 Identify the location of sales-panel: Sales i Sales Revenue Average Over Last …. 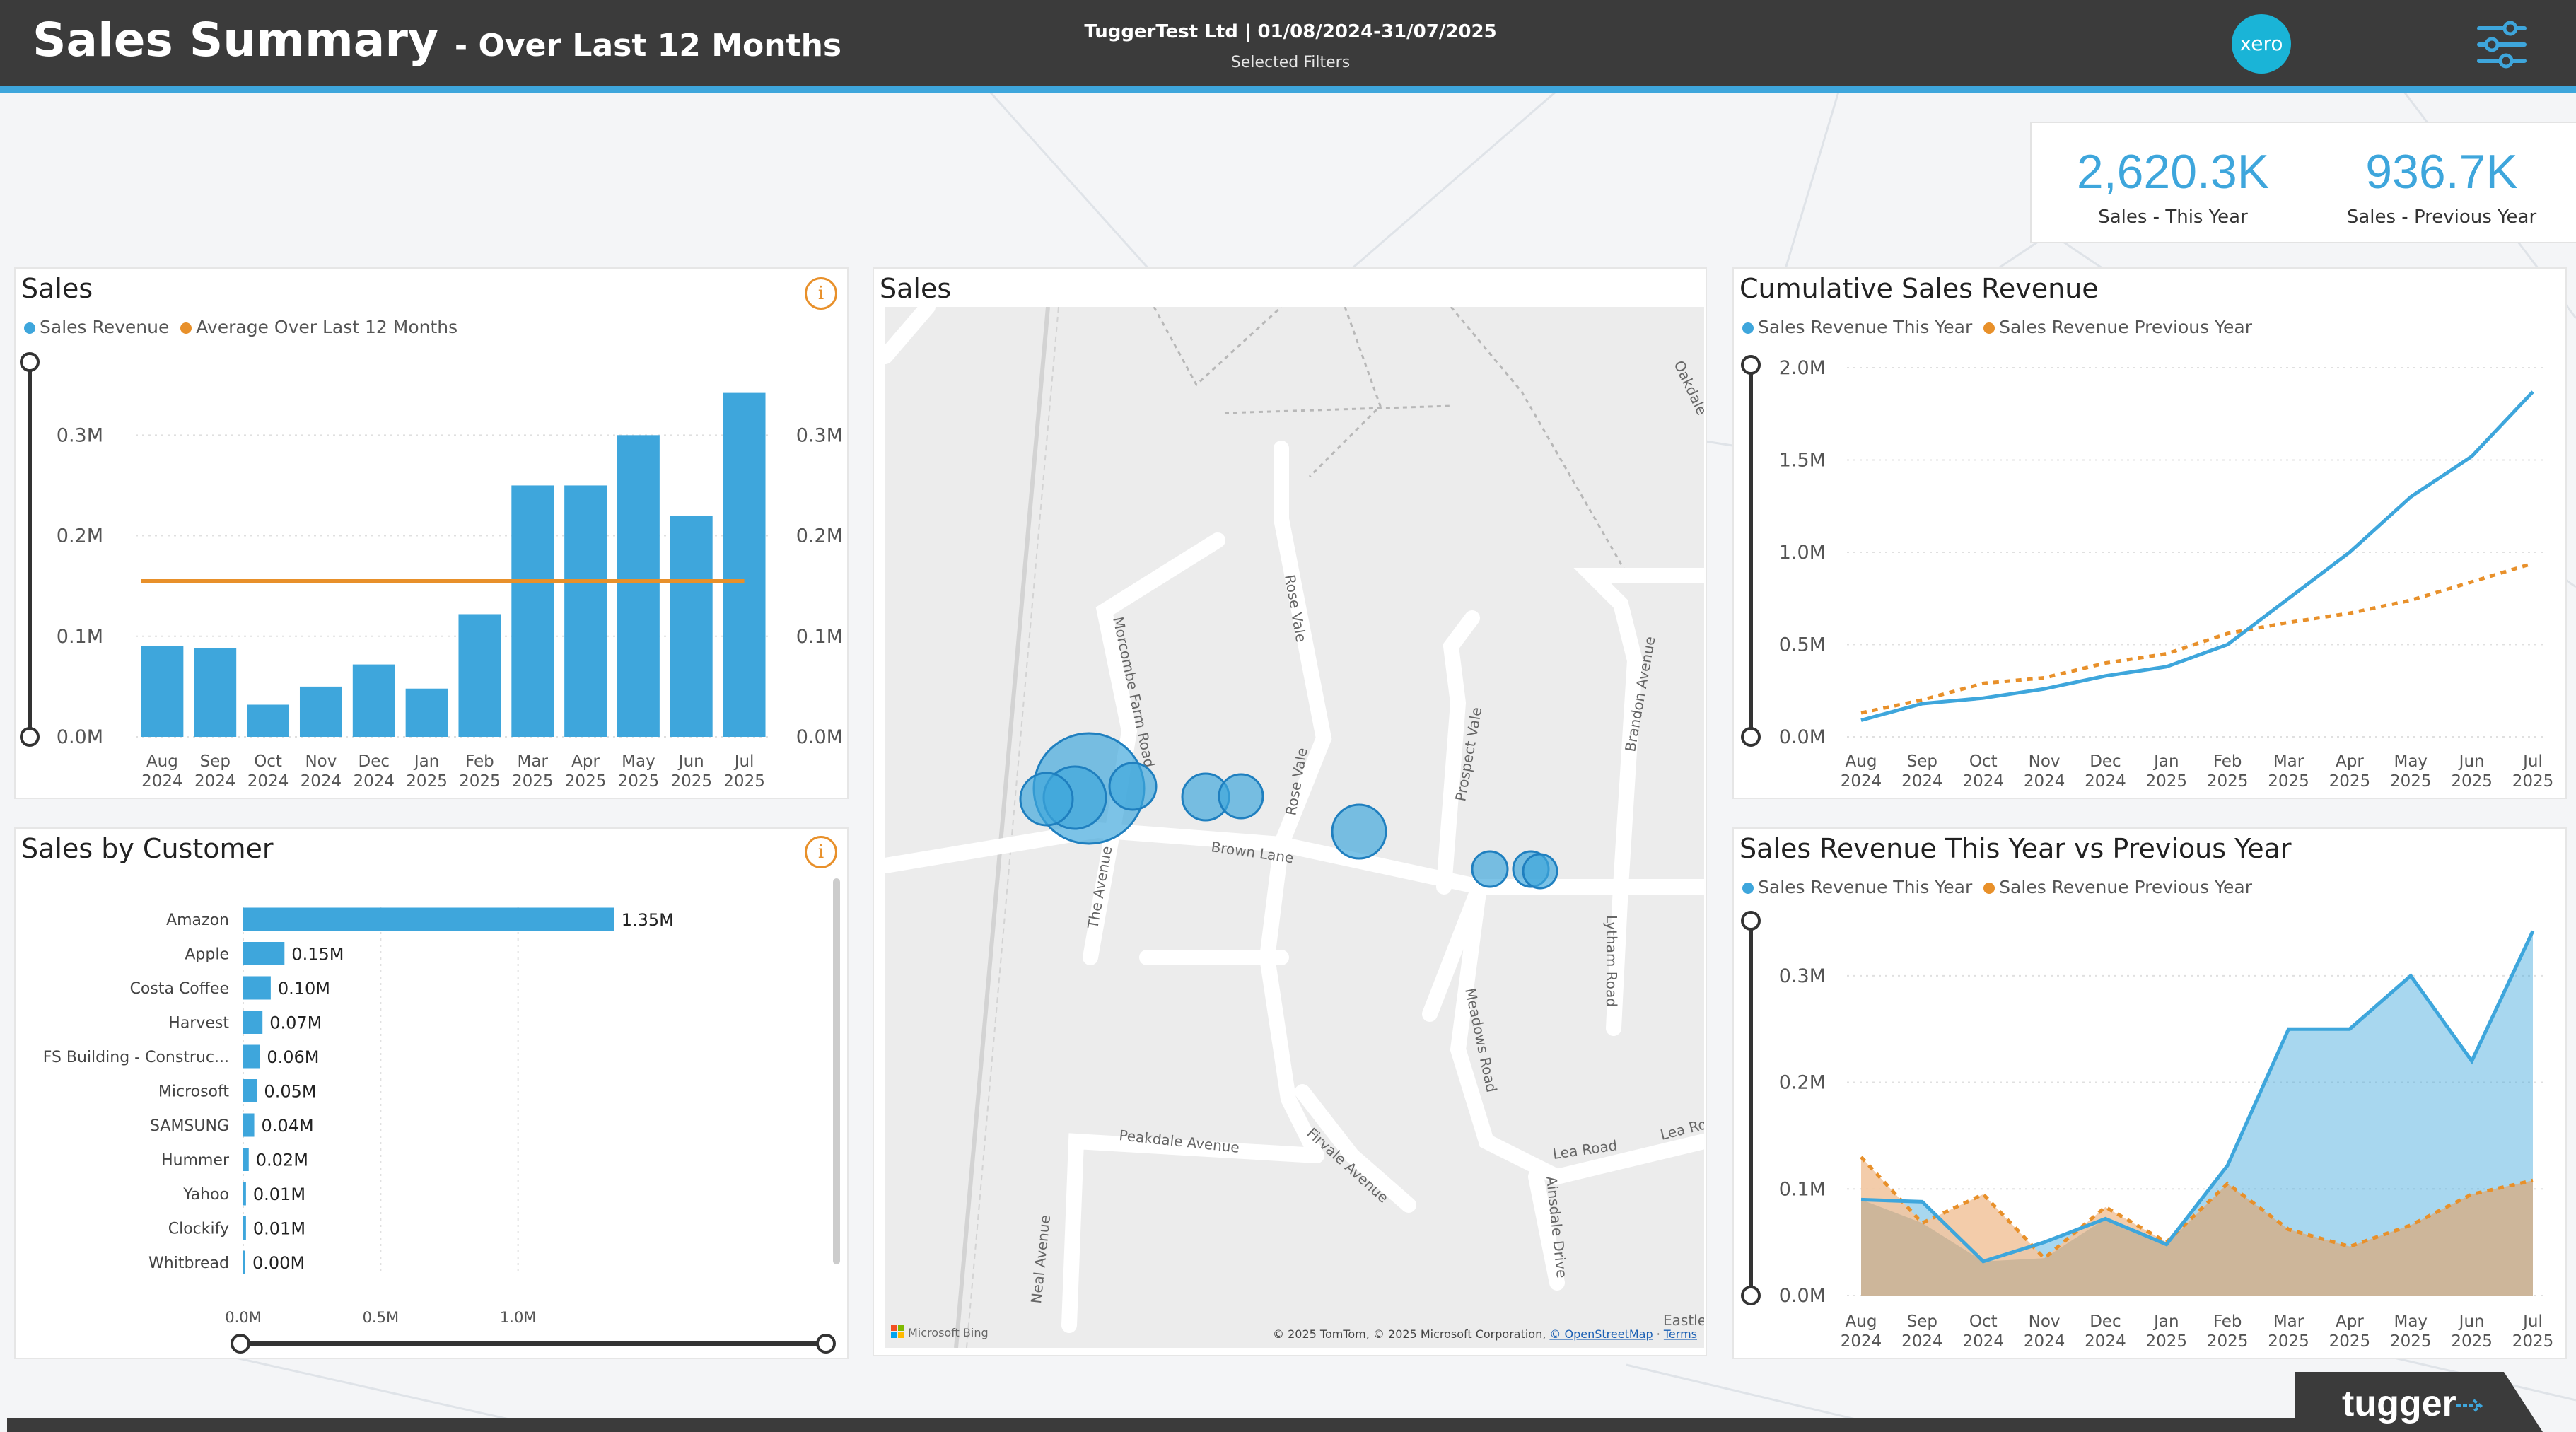
(431, 533).